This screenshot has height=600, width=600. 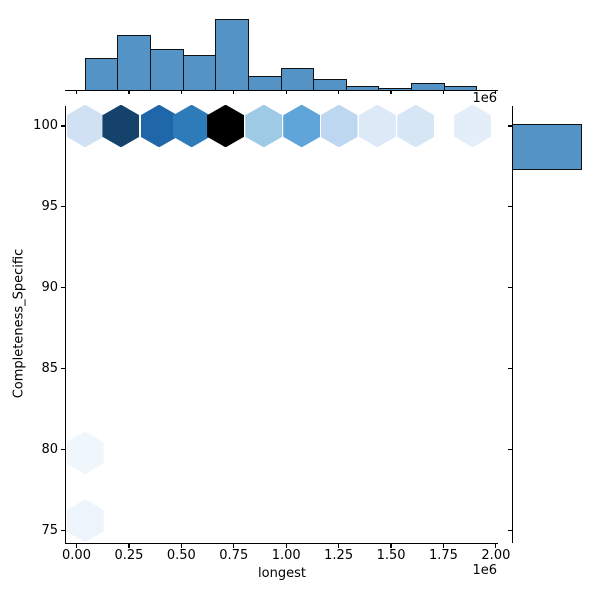 What do you see at coordinates (484, 98) in the screenshot?
I see `top-marginal-offset-text: 1e6` at bounding box center [484, 98].